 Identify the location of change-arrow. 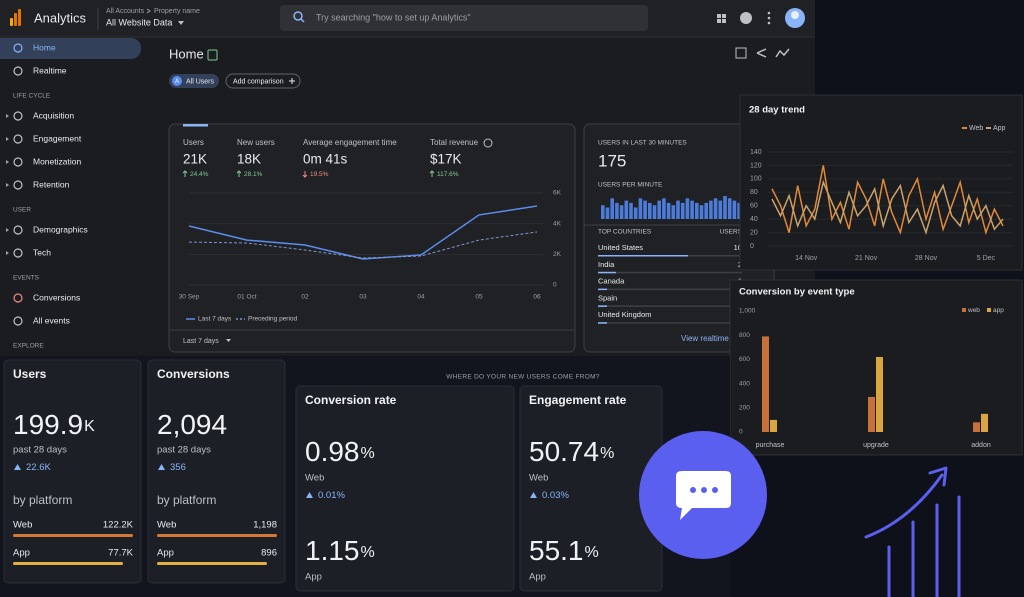
(309, 495).